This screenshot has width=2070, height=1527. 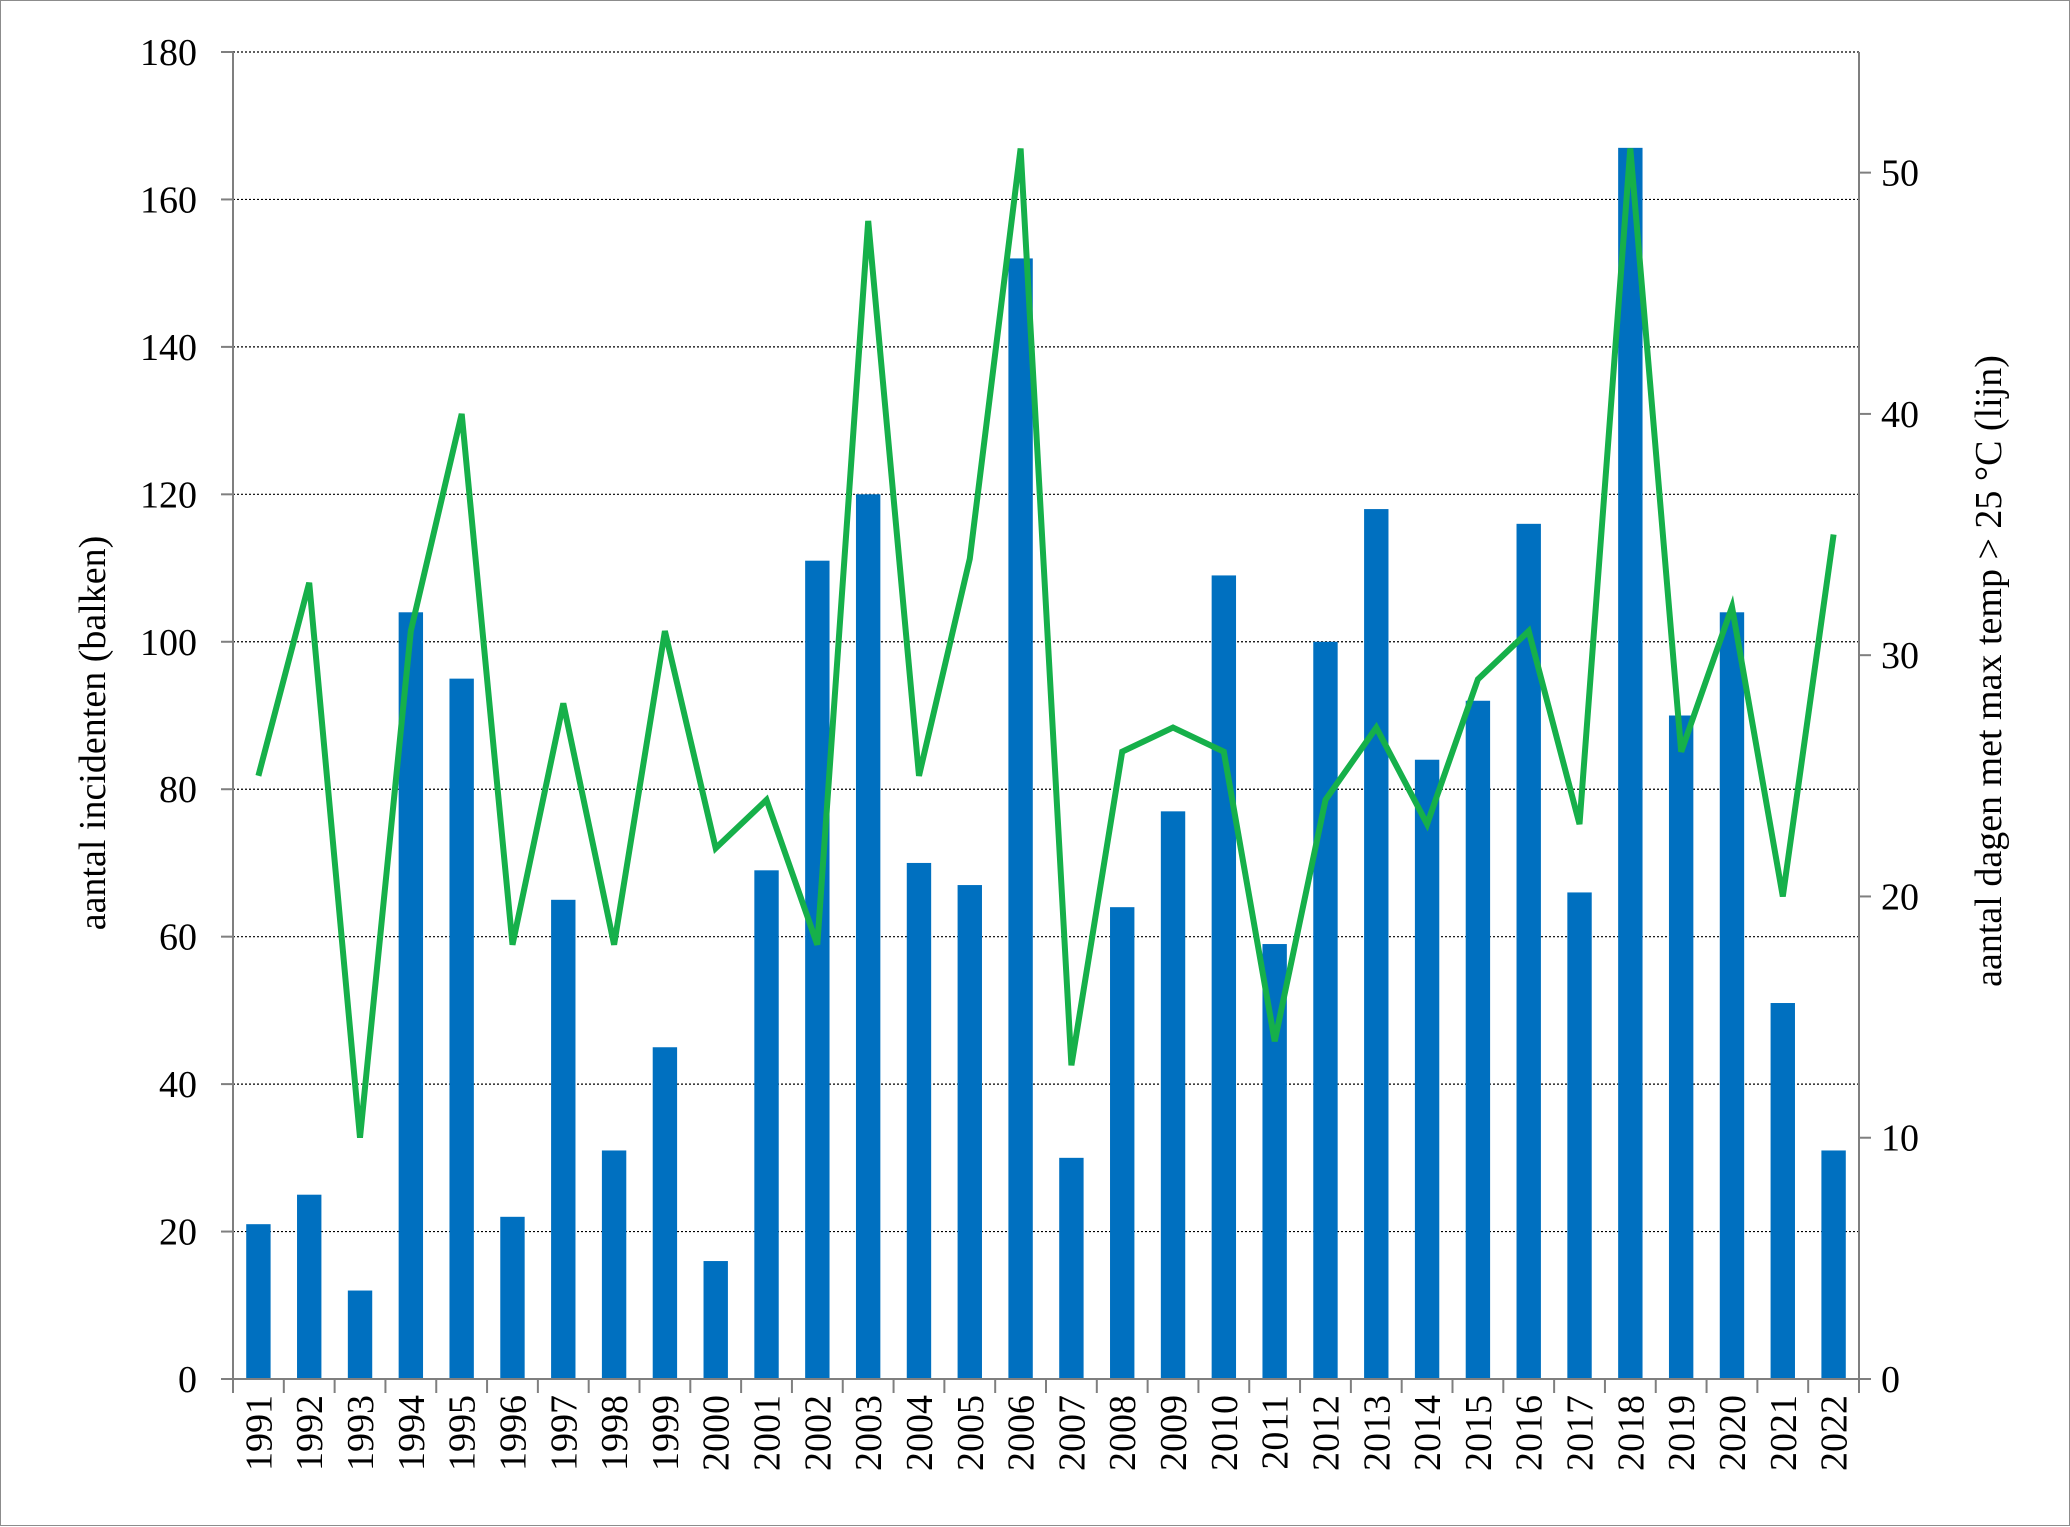 I want to click on y2-tick-label: 0, so click(x=1890, y=1380).